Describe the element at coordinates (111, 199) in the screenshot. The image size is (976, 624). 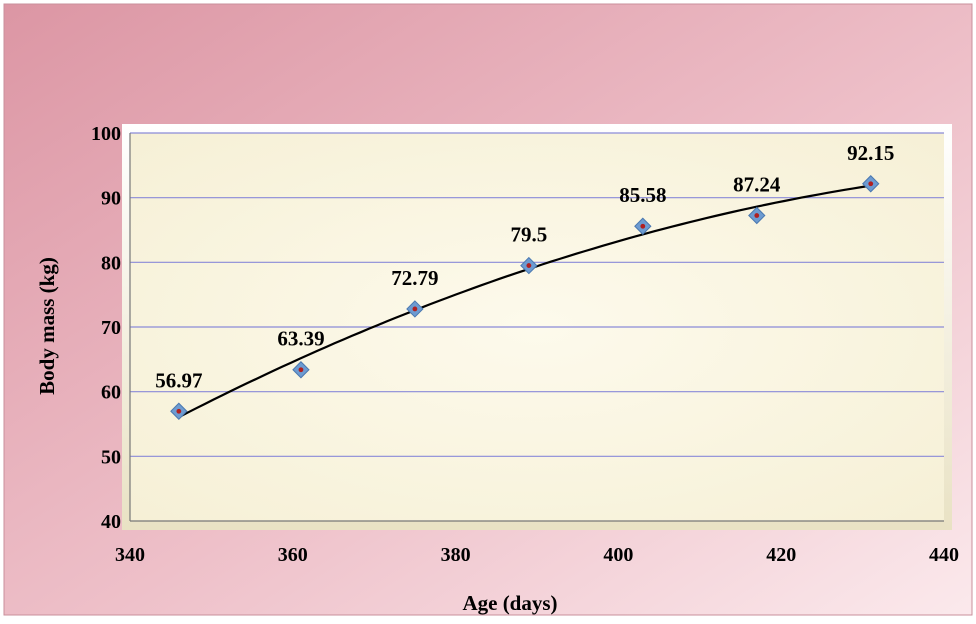
I see `y-tick-label-90: 90` at that location.